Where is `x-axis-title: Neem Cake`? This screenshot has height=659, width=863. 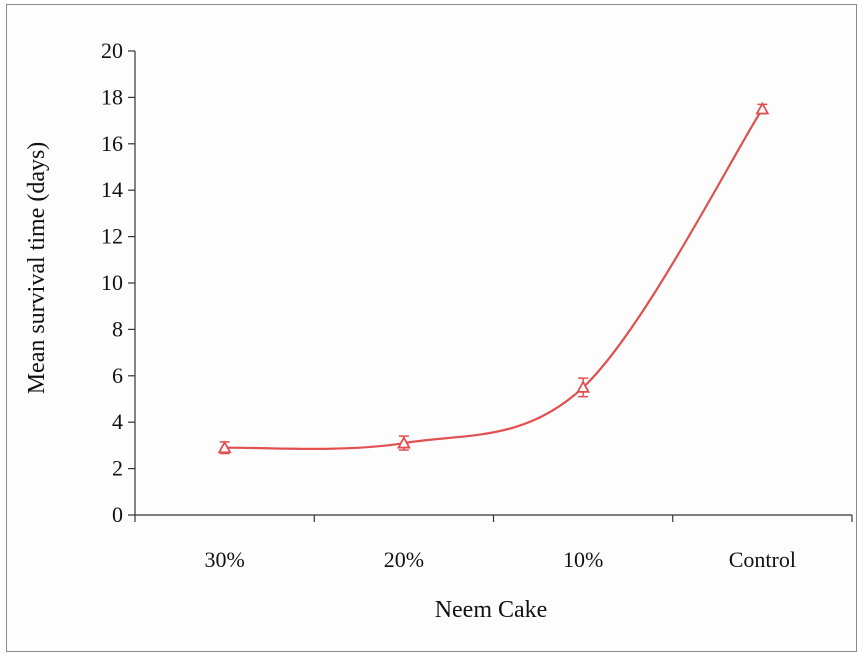
x-axis-title: Neem Cake is located at coordinates (491, 610).